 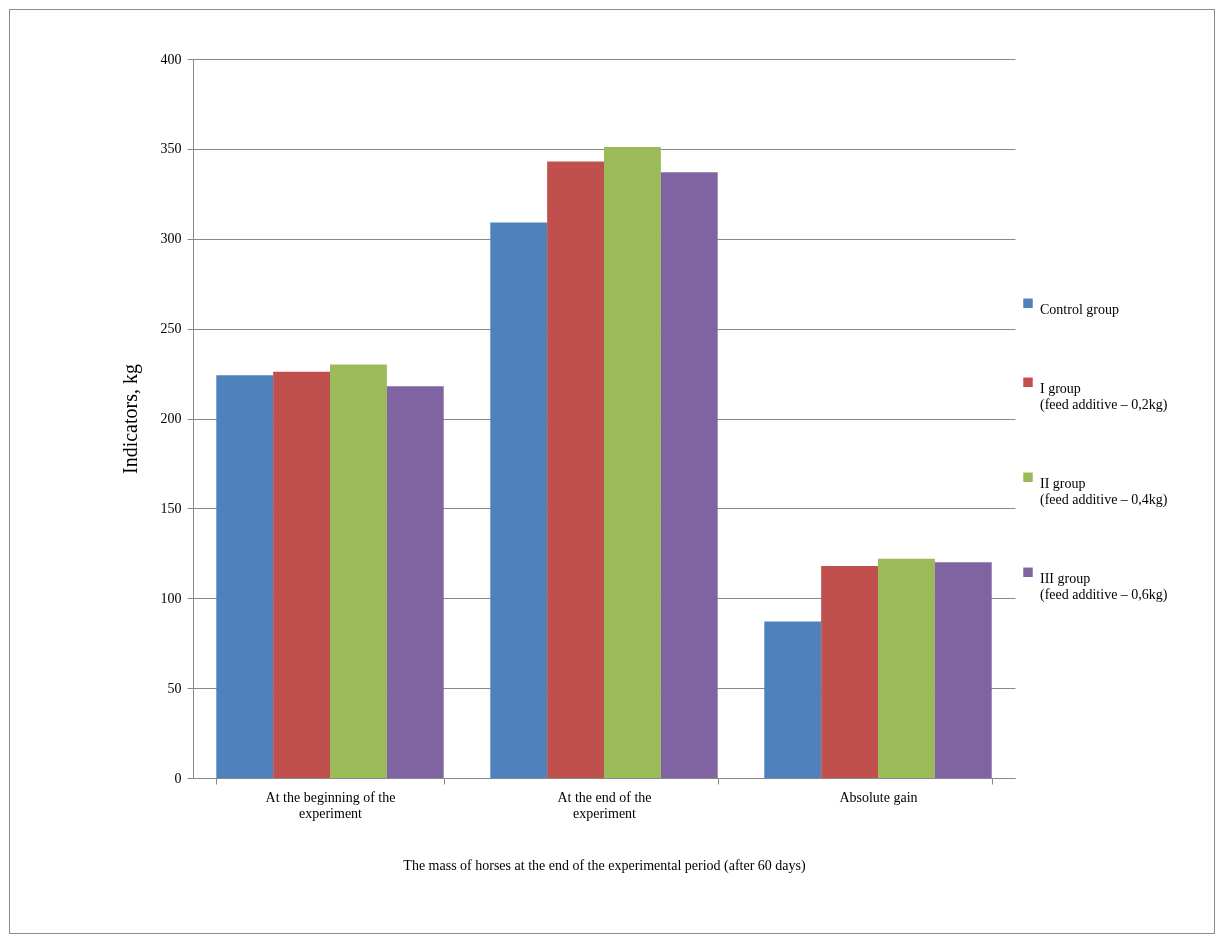 What do you see at coordinates (1104, 397) in the screenshot?
I see `legend-label: I group (feed additive – 0,2kg)` at bounding box center [1104, 397].